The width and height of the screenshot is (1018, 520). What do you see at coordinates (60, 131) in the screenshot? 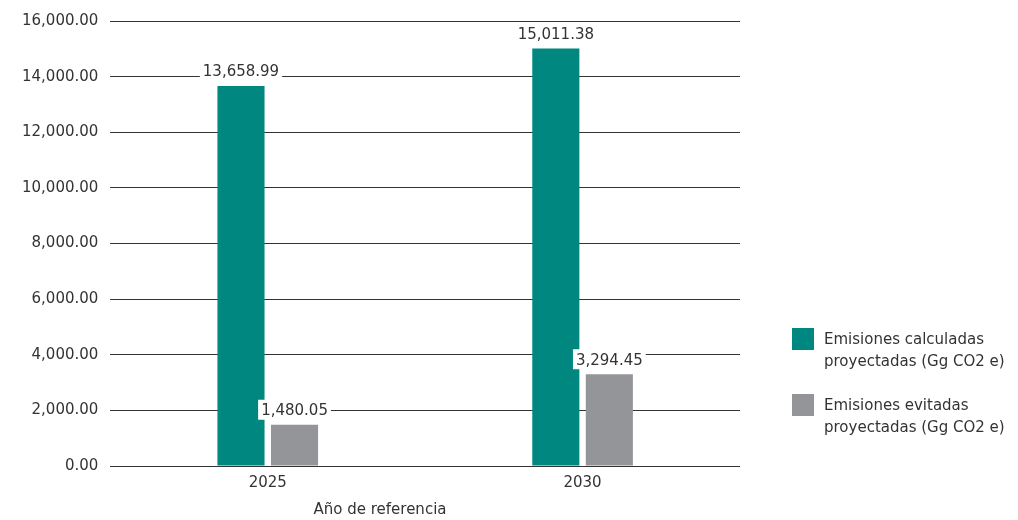
I see `y-tick-label: 12,000.00` at bounding box center [60, 131].